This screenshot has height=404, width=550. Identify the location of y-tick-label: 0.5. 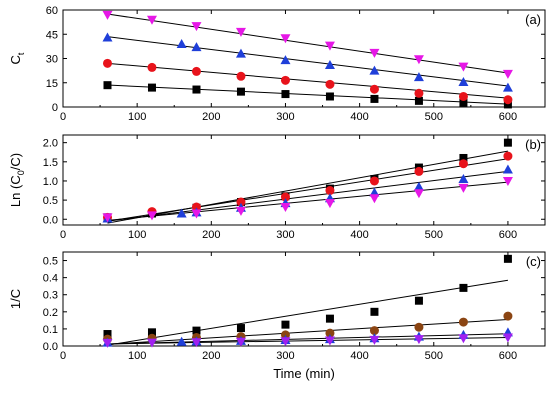
(50, 262).